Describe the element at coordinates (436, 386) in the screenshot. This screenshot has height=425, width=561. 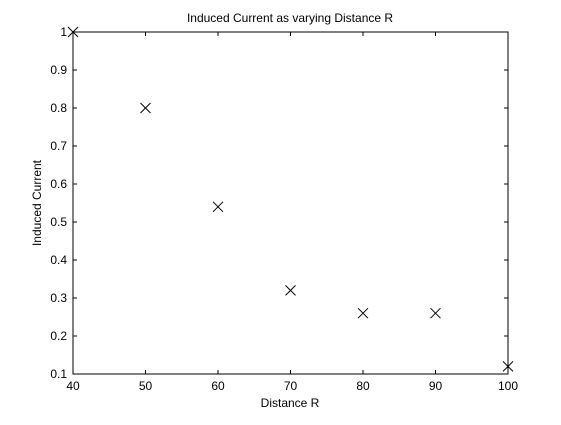
I see `x-tick-label: 90` at that location.